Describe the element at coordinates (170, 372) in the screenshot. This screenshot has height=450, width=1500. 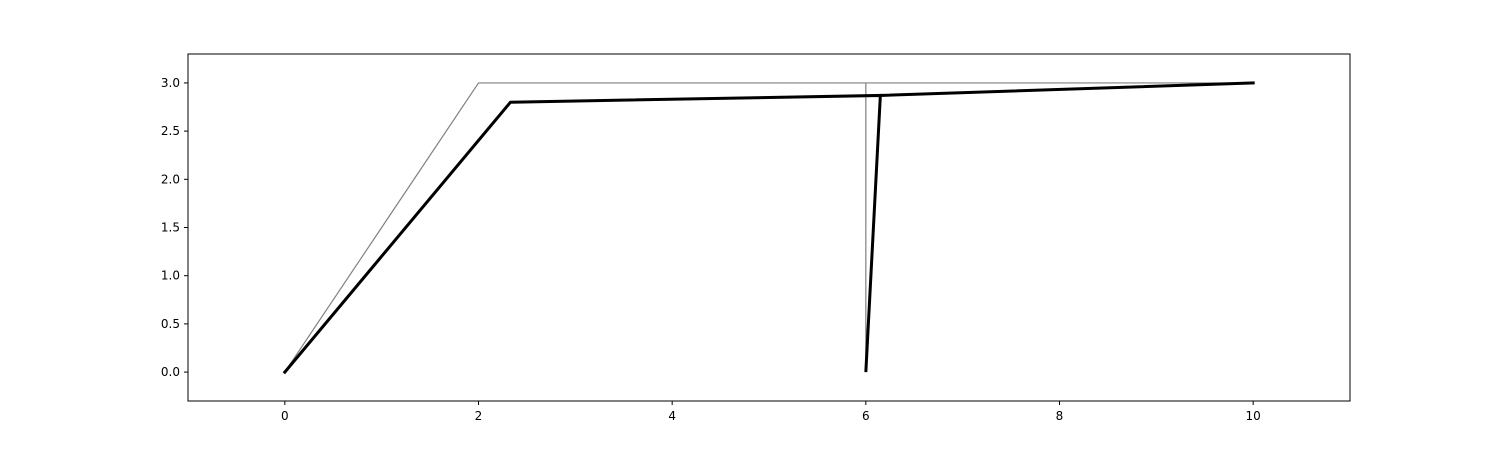
I see `y-tick-label: 0.0` at that location.